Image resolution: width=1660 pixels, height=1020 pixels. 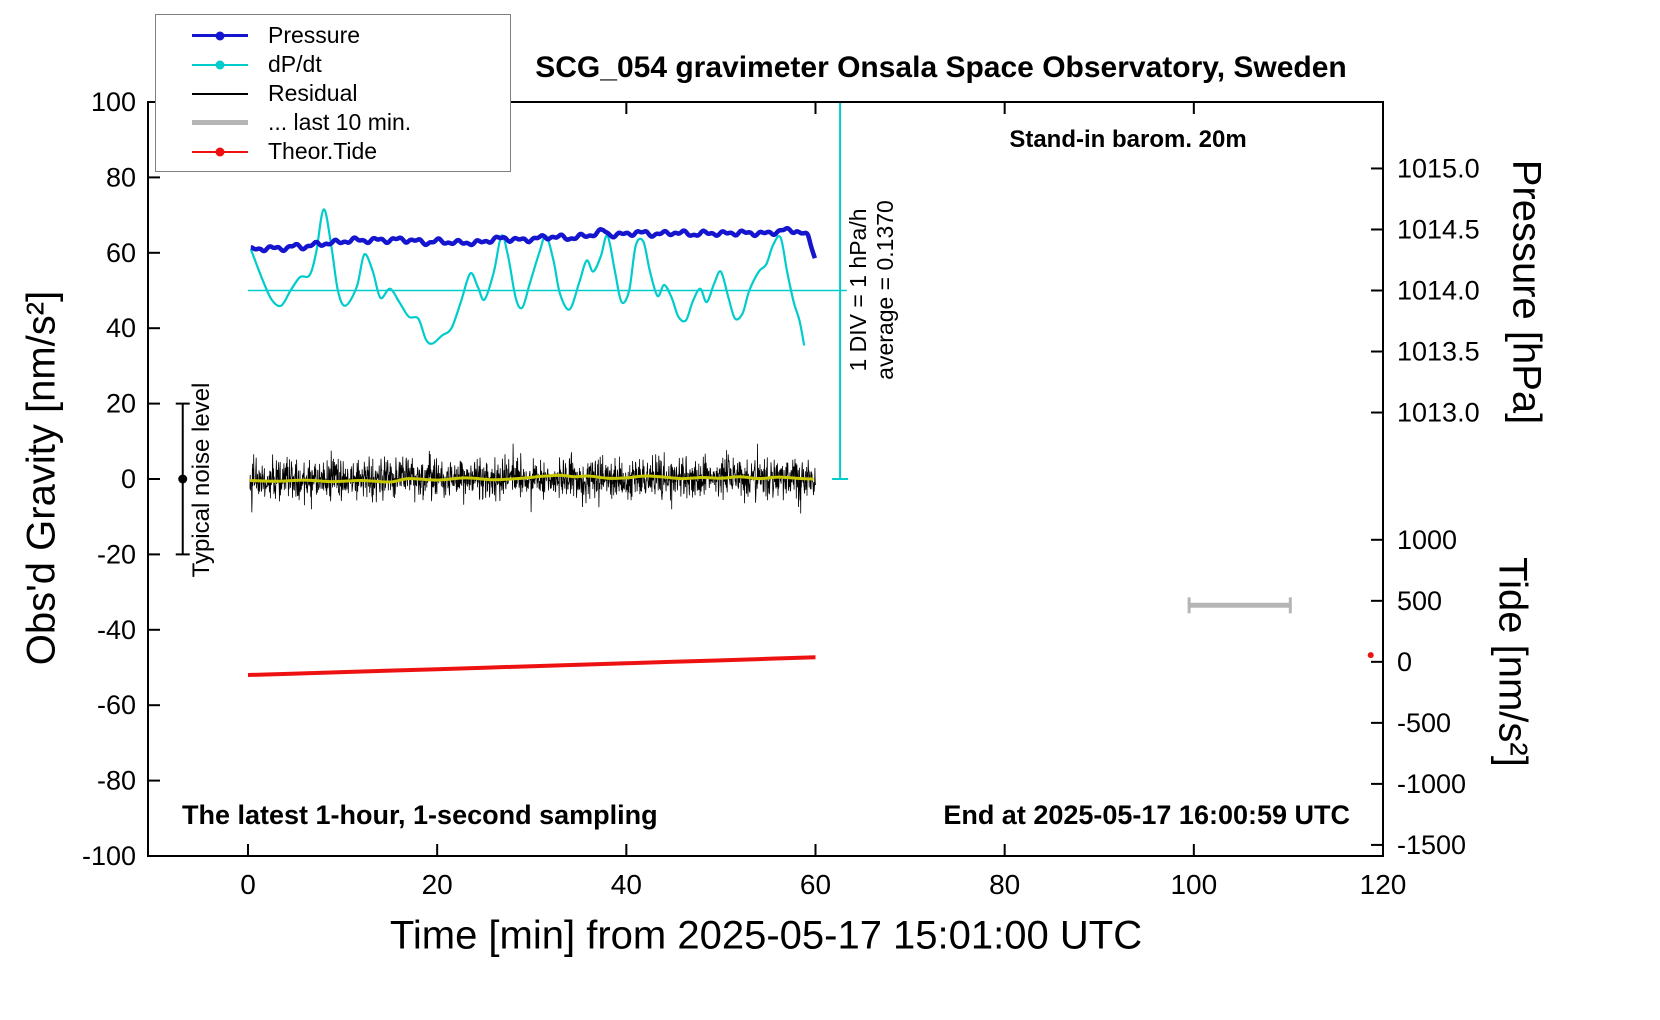 I want to click on pressure-tick-label: 1015.0, so click(x=1438, y=168).